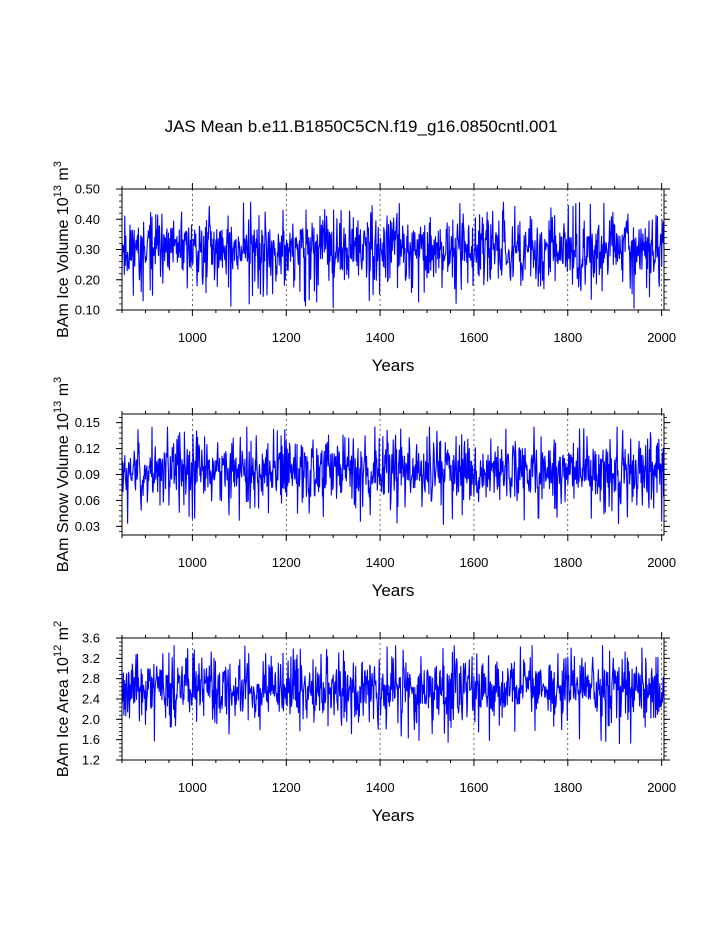 The image size is (723, 935). I want to click on y-tick-label: 0.50, so click(87, 189).